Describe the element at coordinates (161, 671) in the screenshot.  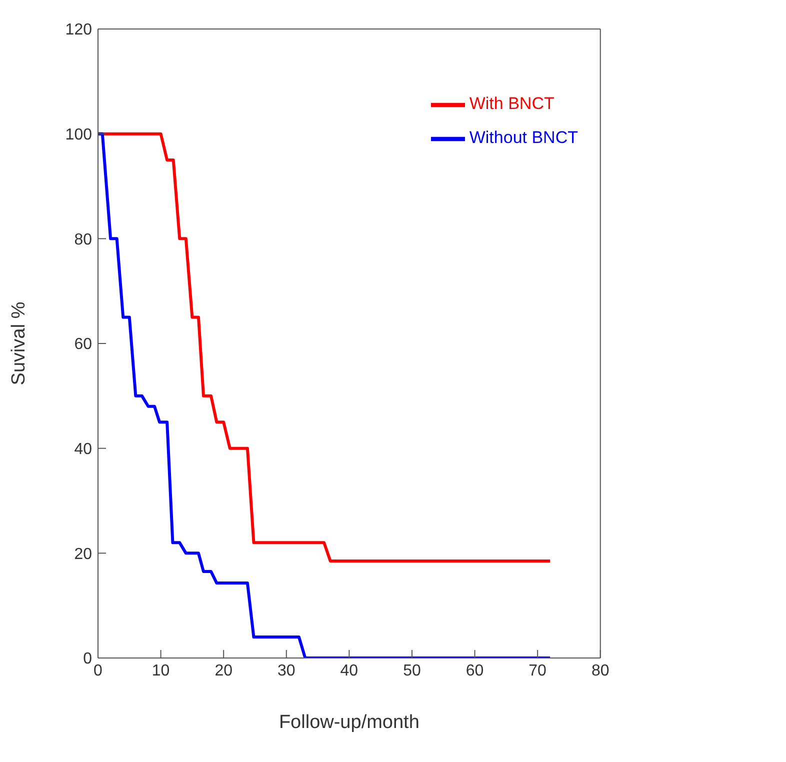
I see `x-tick-label: 10` at that location.